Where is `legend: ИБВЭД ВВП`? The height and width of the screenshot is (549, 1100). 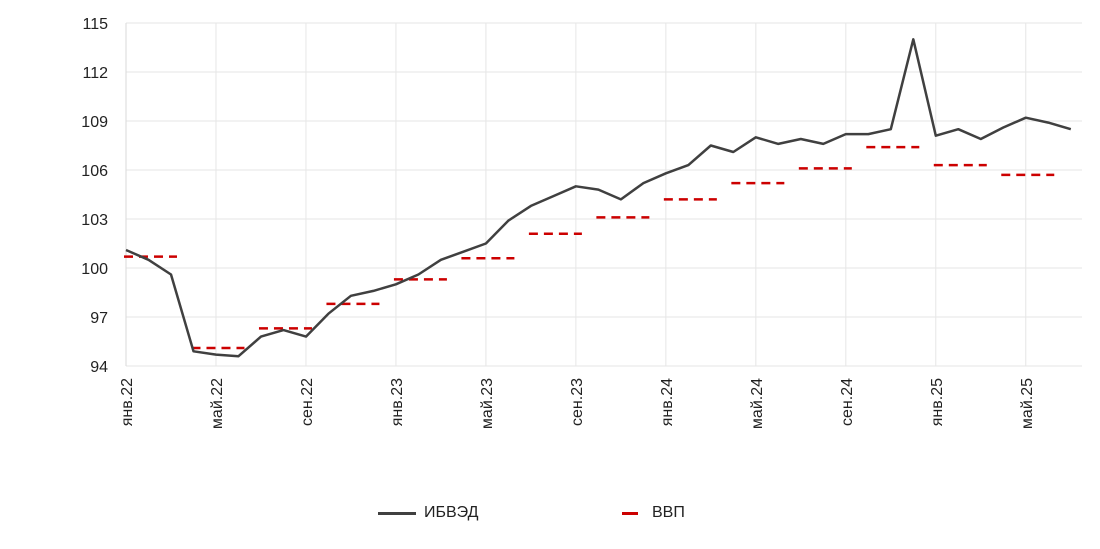 legend: ИБВЭД ВВП is located at coordinates (550, 519).